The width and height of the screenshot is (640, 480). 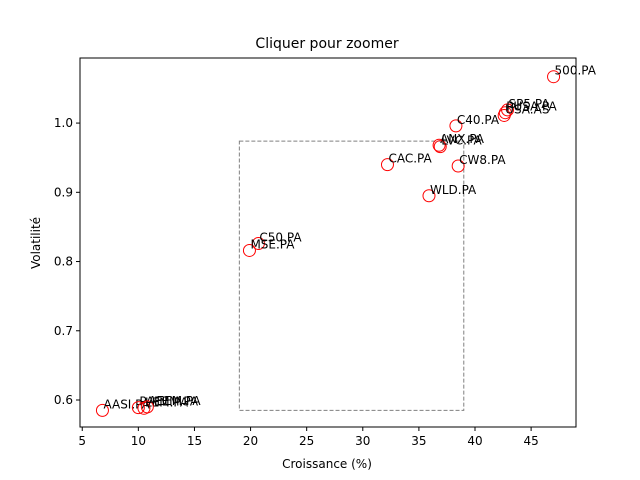 I want to click on data-point-anx-pa, so click(x=439, y=145).